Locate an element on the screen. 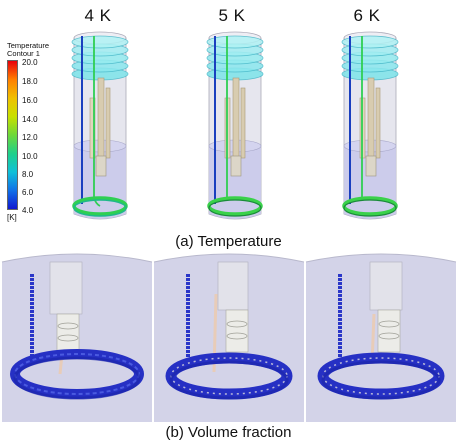 Image resolution: width=457 pixels, height=446 pixels. legend-tick: 12.0 is located at coordinates (30, 137).